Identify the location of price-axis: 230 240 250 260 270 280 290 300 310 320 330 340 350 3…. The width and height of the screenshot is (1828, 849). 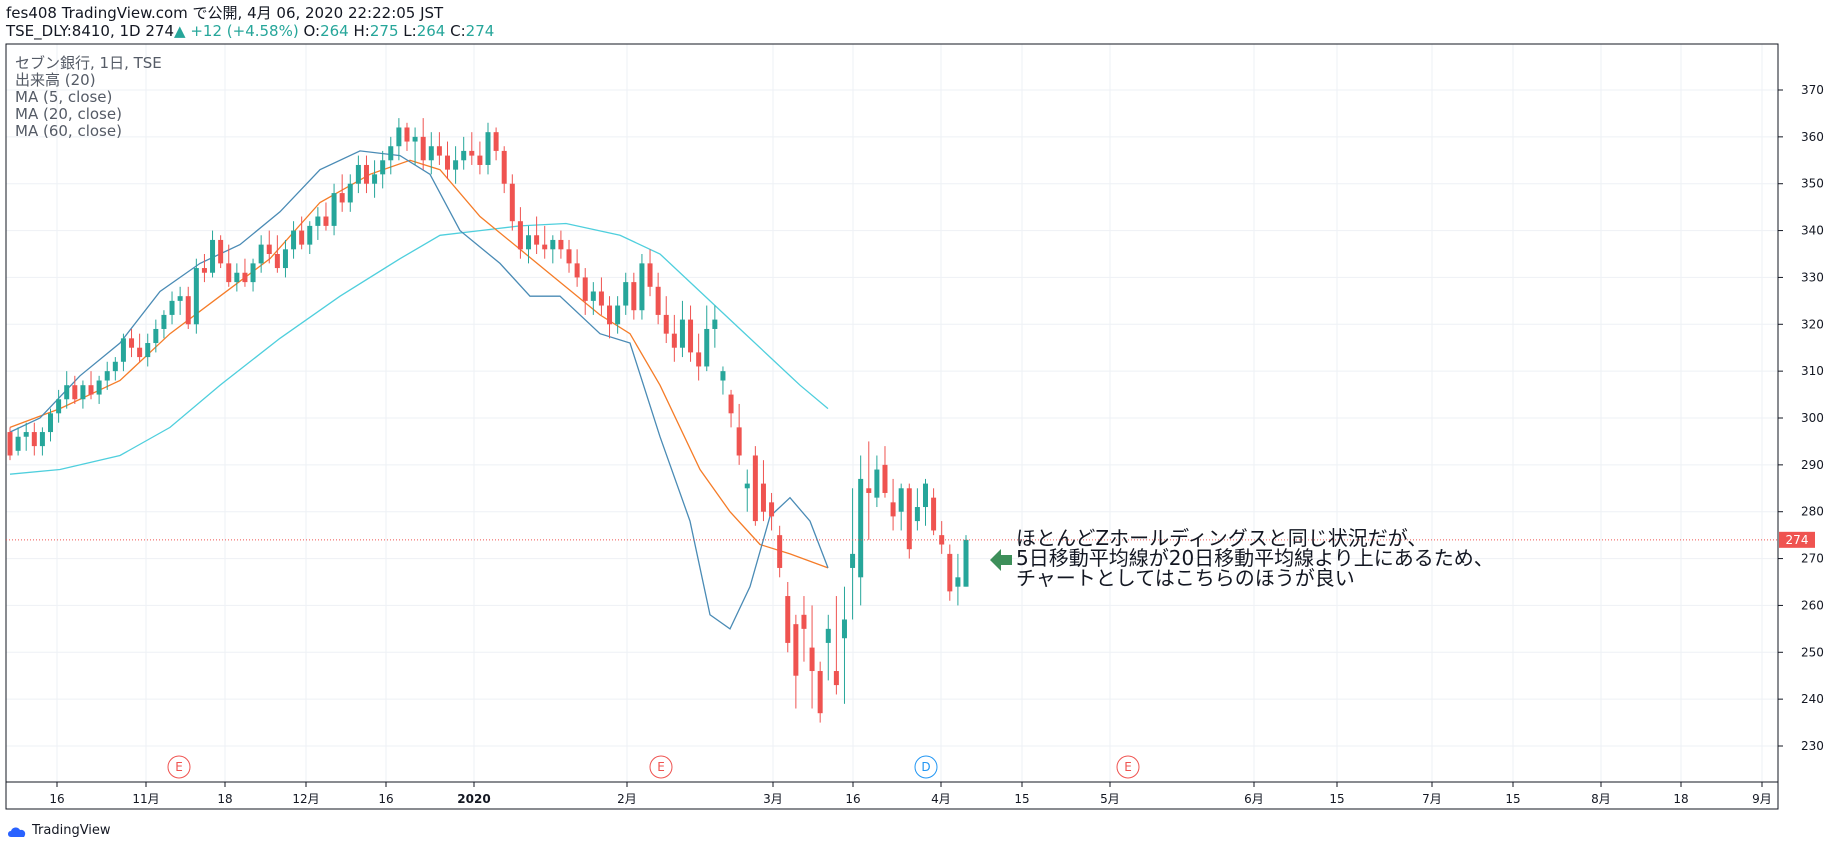
(1801, 418).